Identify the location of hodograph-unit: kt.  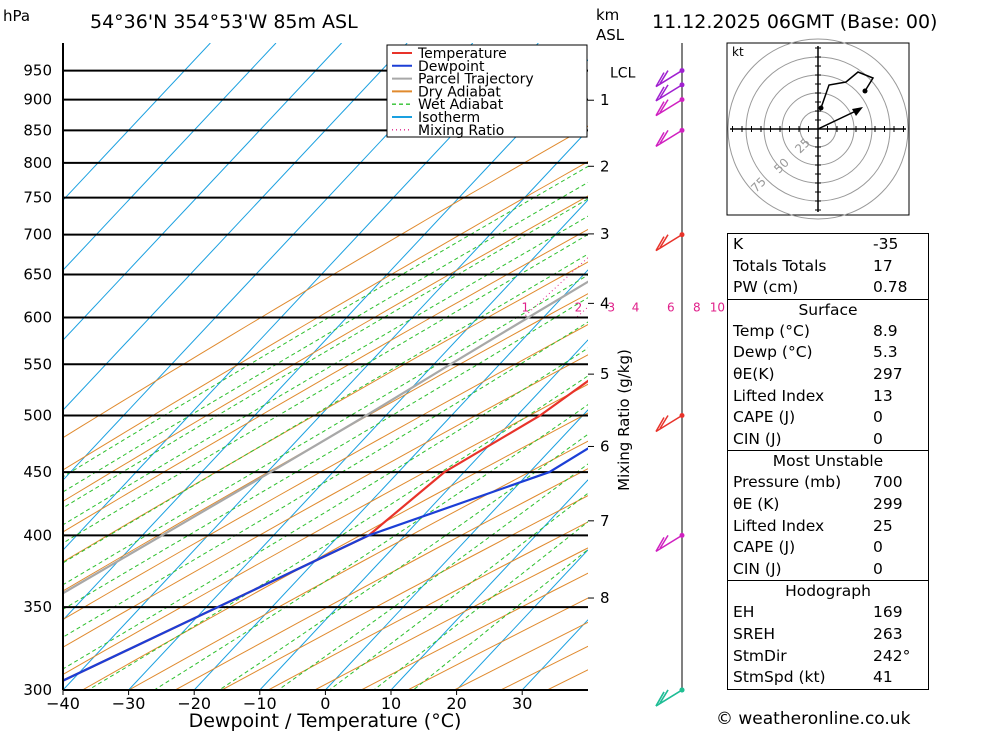
(738, 52).